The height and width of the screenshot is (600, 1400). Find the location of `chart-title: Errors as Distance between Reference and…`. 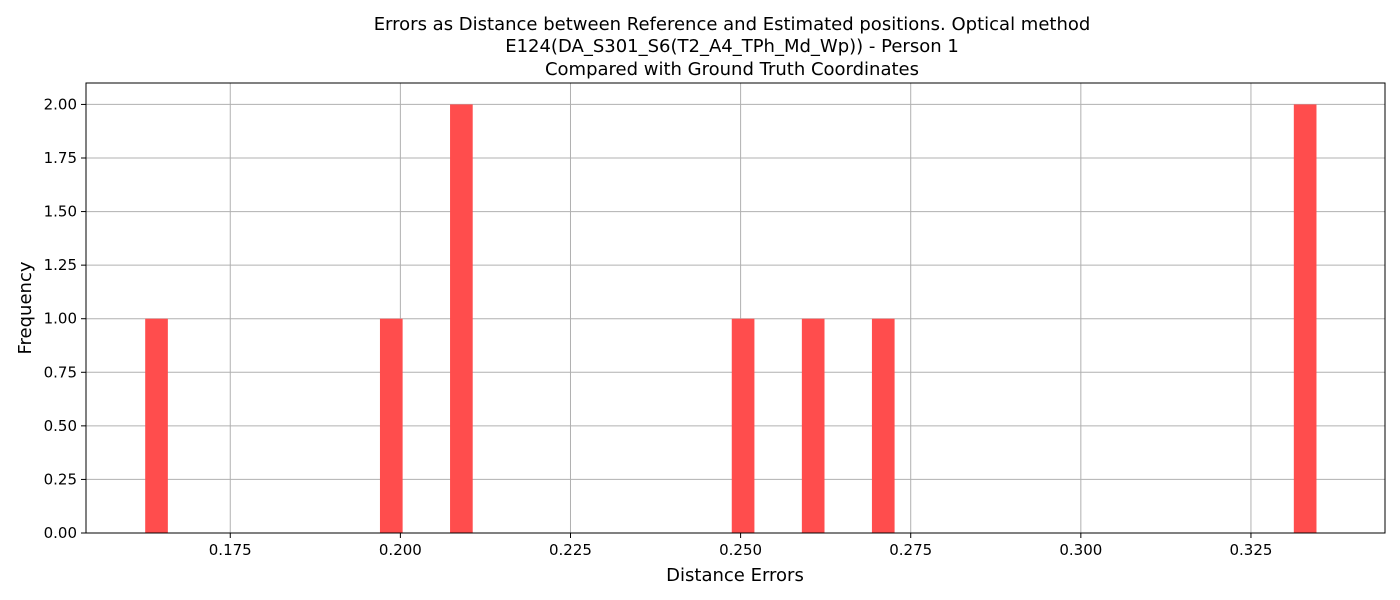

chart-title: Errors as Distance between Reference and… is located at coordinates (732, 47).